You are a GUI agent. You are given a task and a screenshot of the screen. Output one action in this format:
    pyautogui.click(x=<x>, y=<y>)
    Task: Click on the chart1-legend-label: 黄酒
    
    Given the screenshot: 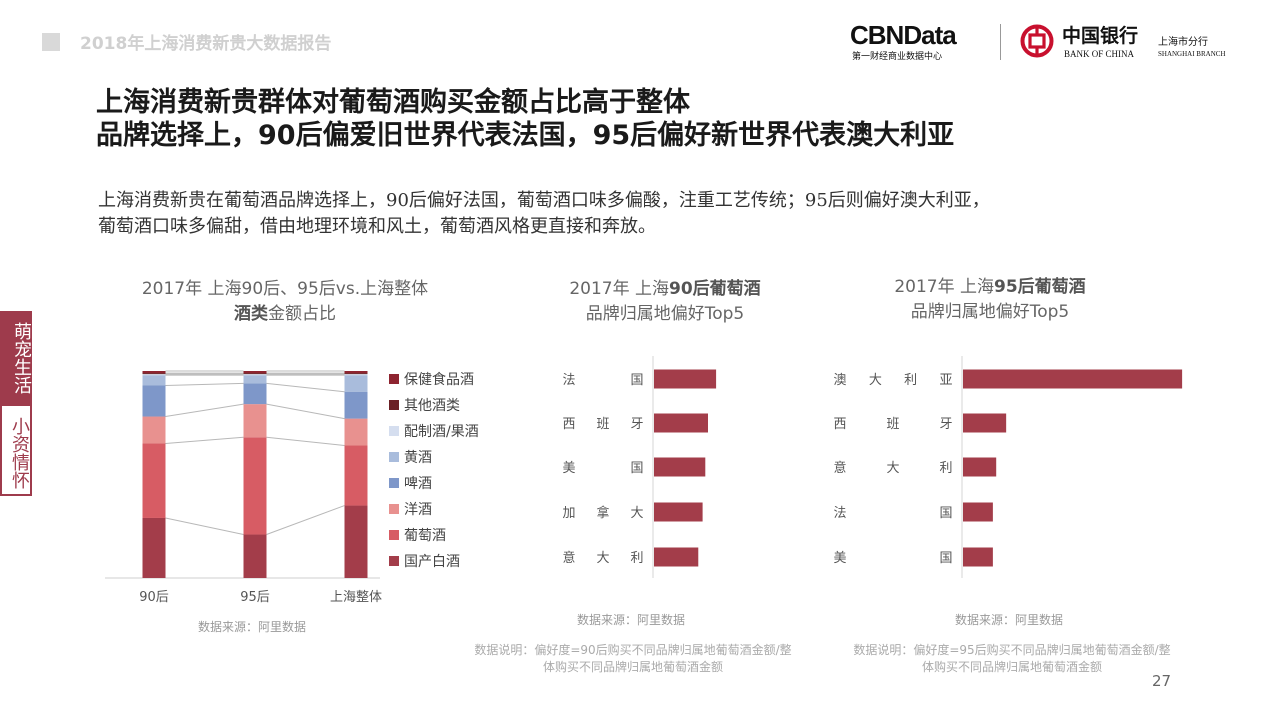 What is the action you would take?
    pyautogui.click(x=418, y=457)
    